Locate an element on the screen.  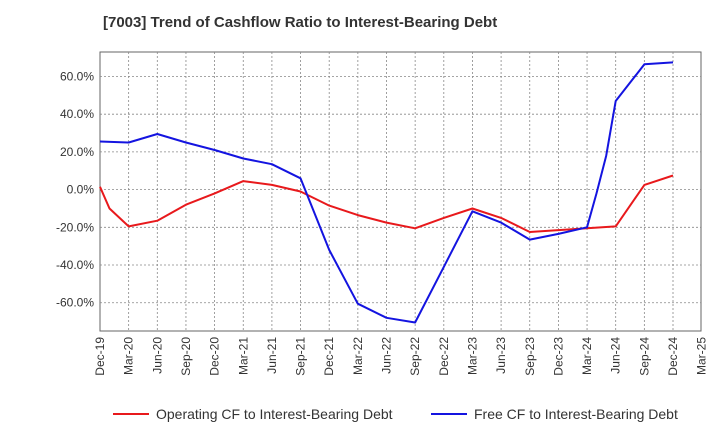
x-tick-label: Mar-25 is located at coordinates (702, 356).